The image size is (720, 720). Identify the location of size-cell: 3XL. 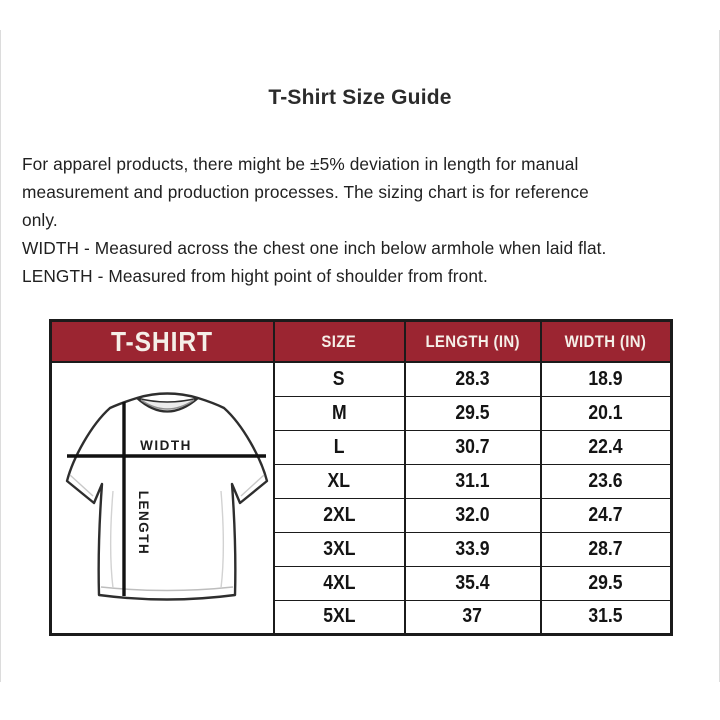
(339, 549).